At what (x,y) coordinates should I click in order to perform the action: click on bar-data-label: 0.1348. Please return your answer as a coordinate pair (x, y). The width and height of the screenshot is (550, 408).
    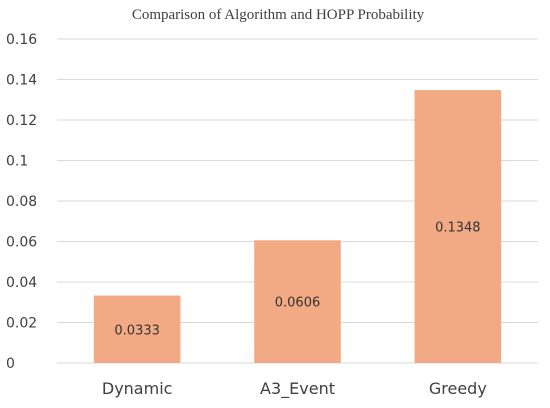
    Looking at the image, I should click on (458, 228).